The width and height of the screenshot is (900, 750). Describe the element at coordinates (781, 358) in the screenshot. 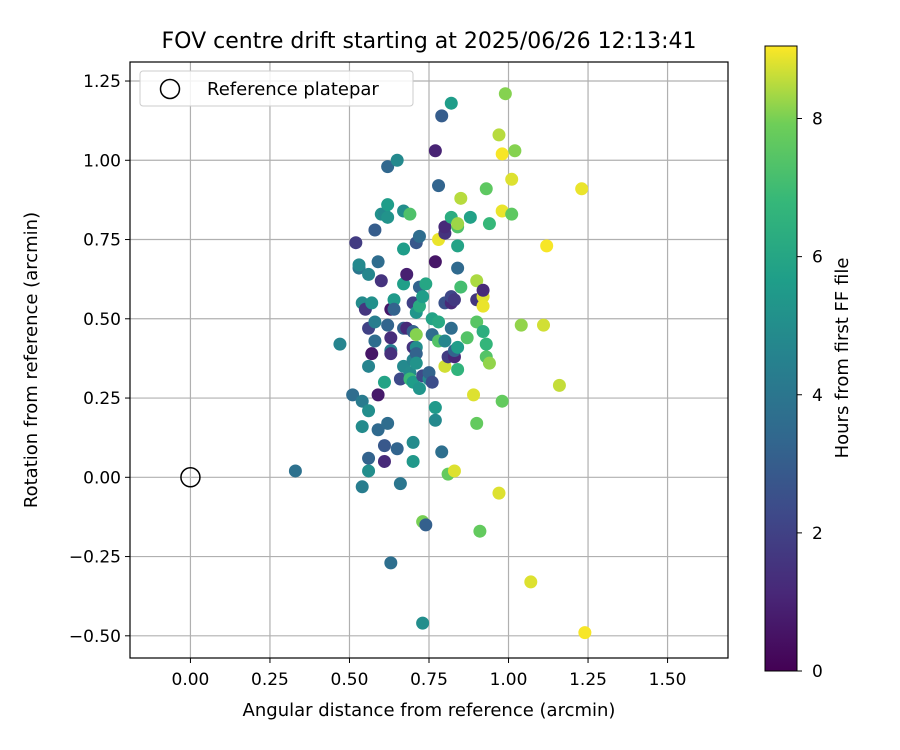

I see `colorbar-gradient` at that location.